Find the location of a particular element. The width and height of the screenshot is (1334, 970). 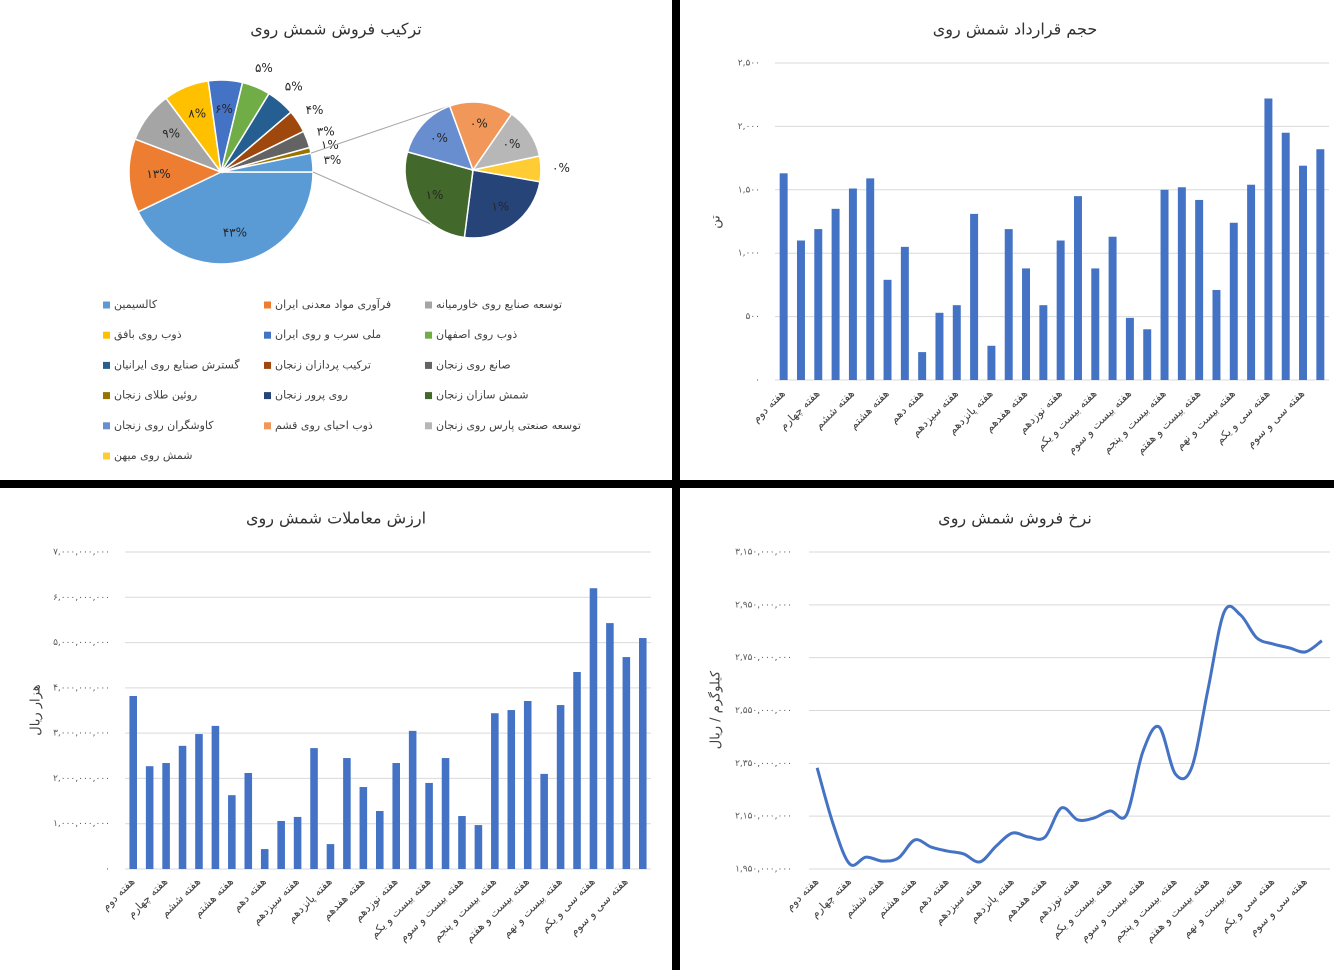

data-label: ۴% is located at coordinates (315, 110).